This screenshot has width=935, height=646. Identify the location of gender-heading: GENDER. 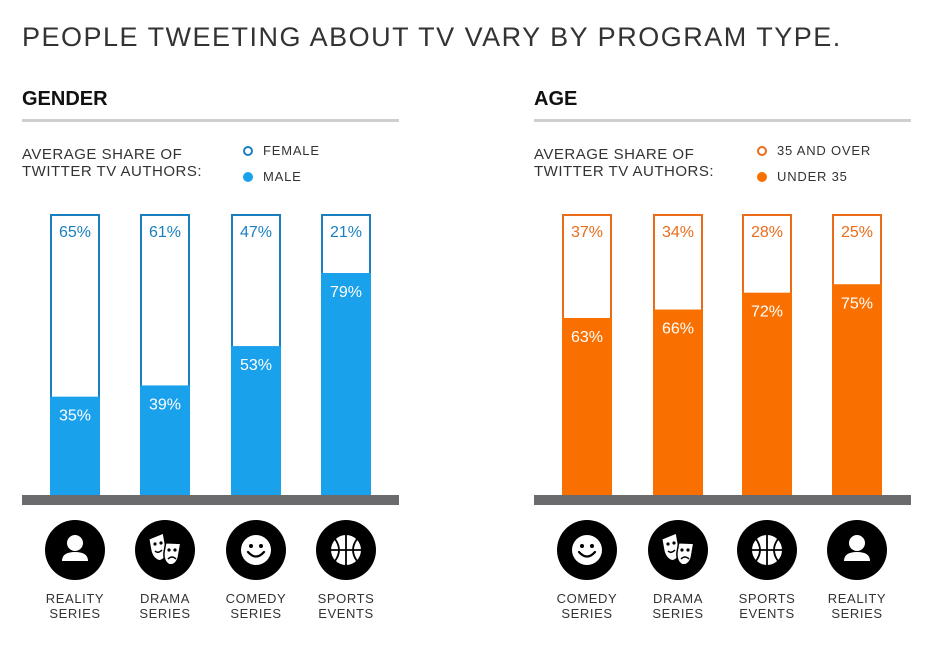
(65, 99).